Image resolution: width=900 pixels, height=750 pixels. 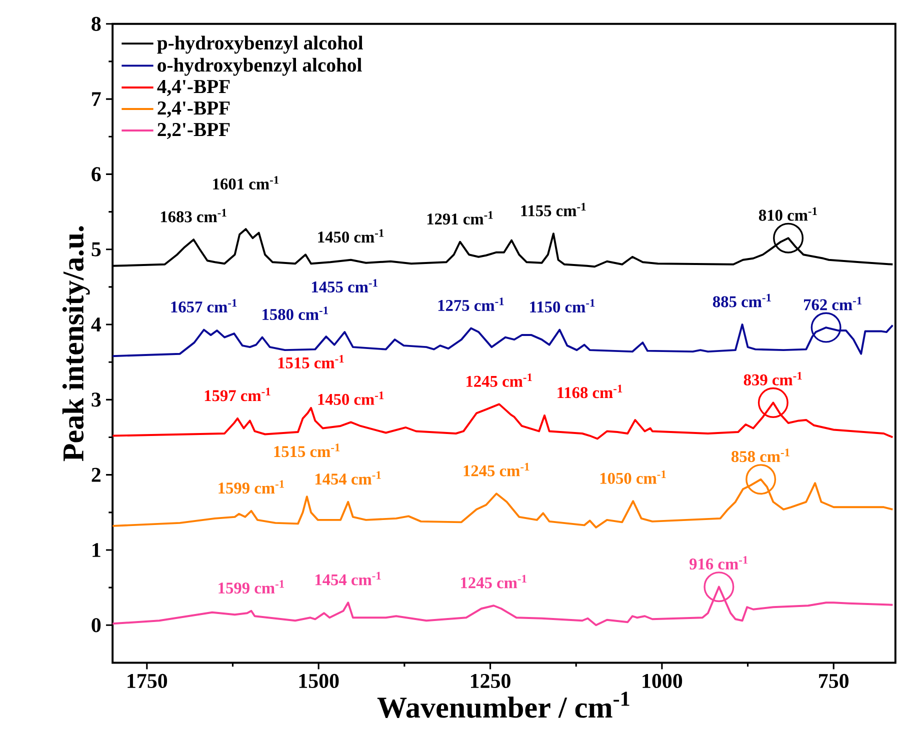 What do you see at coordinates (96, 174) in the screenshot?
I see `y-tick-label: 6` at bounding box center [96, 174].